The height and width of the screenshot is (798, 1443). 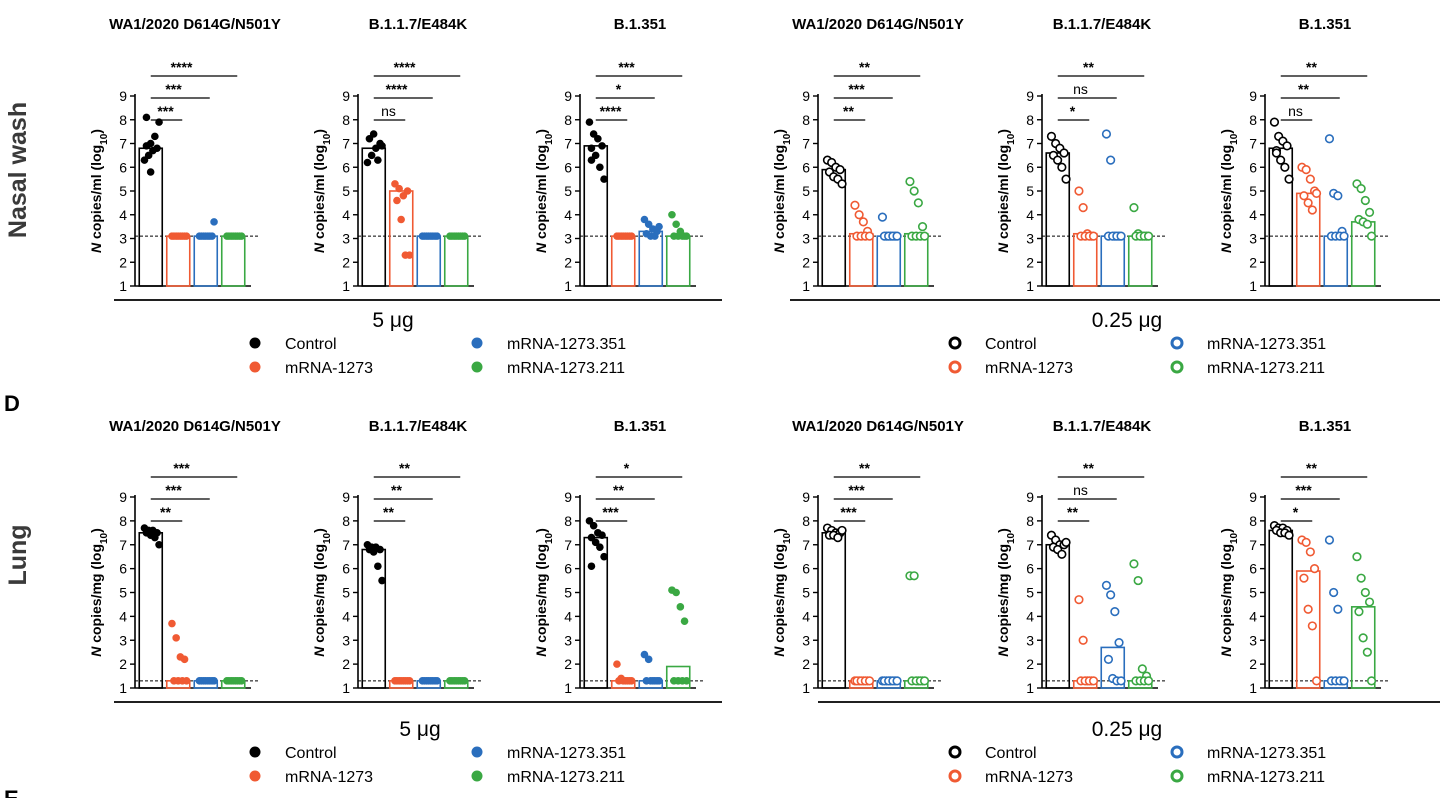 What do you see at coordinates (429, 261) in the screenshot?
I see `bar-mRNA-1273.351` at bounding box center [429, 261].